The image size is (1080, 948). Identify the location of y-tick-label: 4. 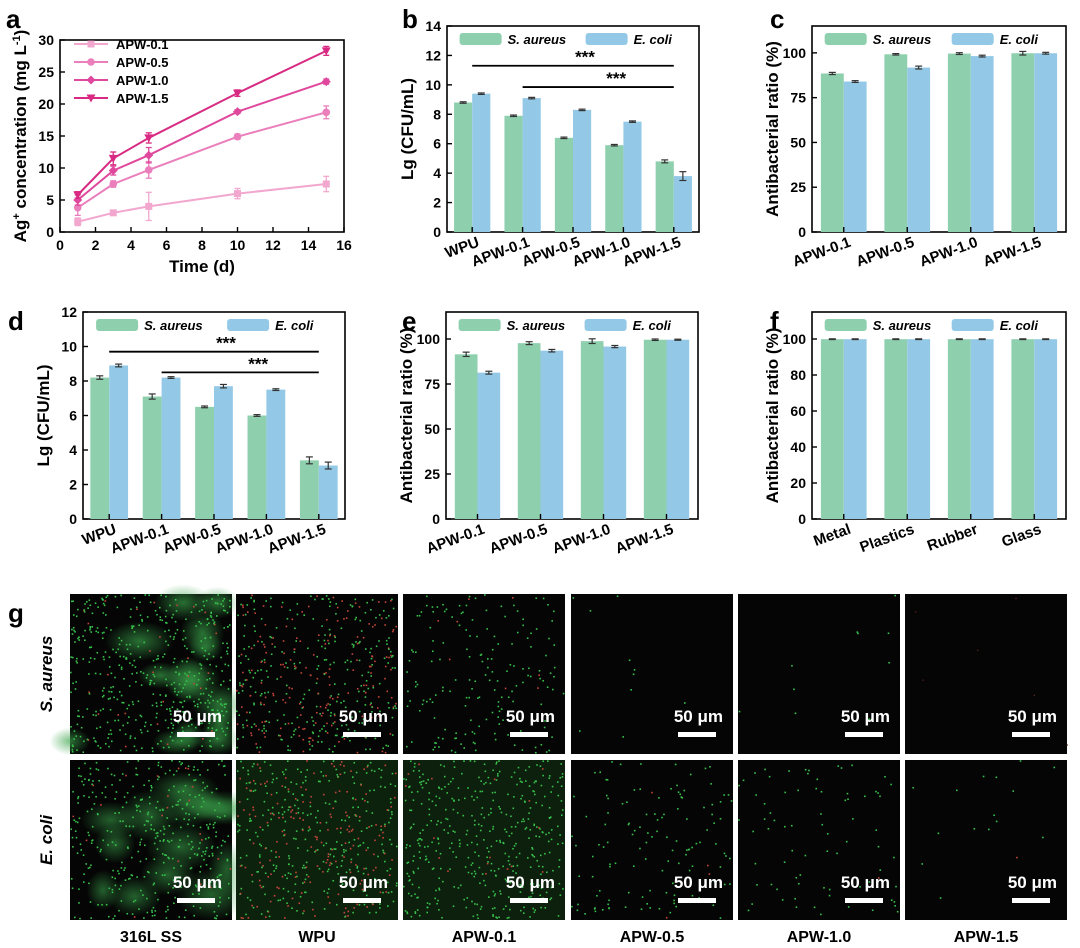
(73, 450).